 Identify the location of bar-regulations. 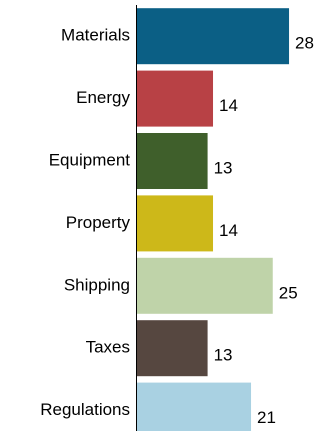
(194, 406).